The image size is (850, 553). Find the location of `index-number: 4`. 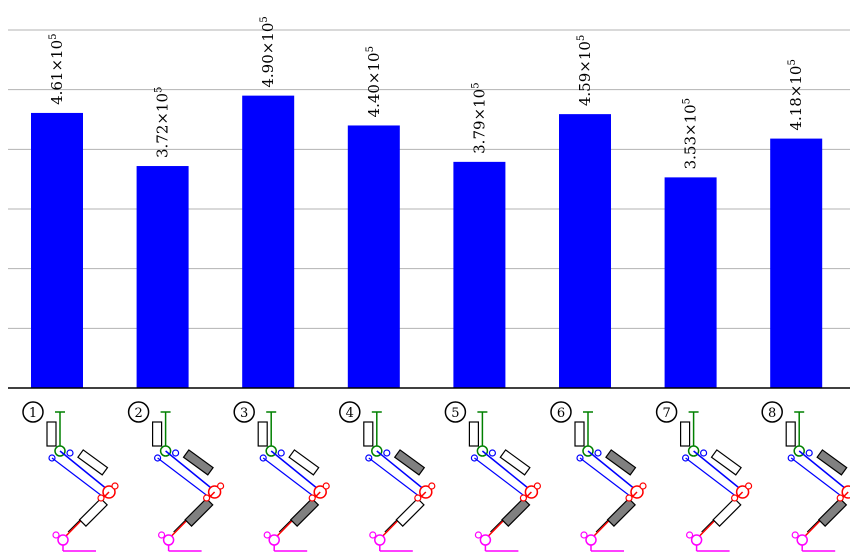

index-number: 4 is located at coordinates (350, 413).